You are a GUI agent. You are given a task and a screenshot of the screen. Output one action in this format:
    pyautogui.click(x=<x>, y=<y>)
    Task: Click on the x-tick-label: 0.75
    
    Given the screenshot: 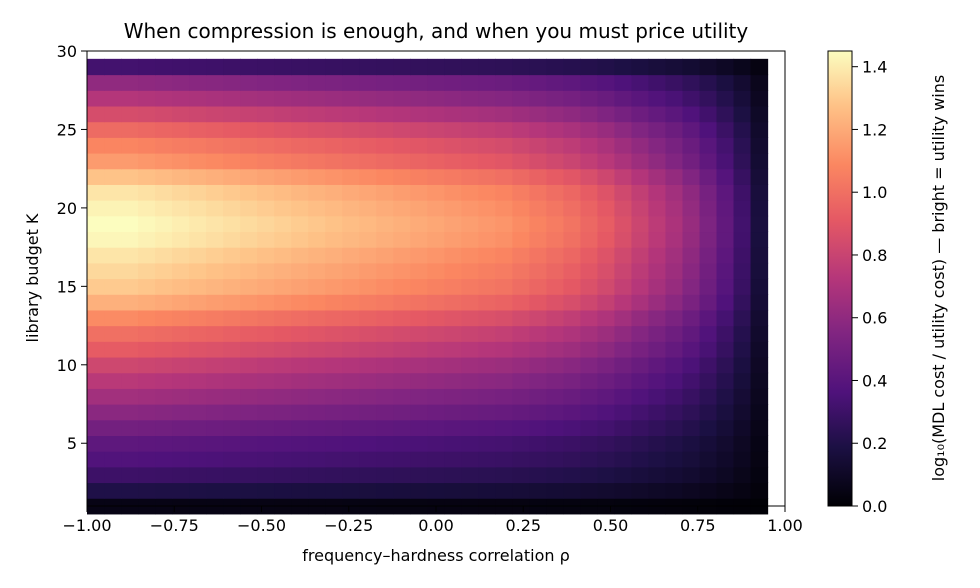 What is the action you would take?
    pyautogui.click(x=698, y=525)
    